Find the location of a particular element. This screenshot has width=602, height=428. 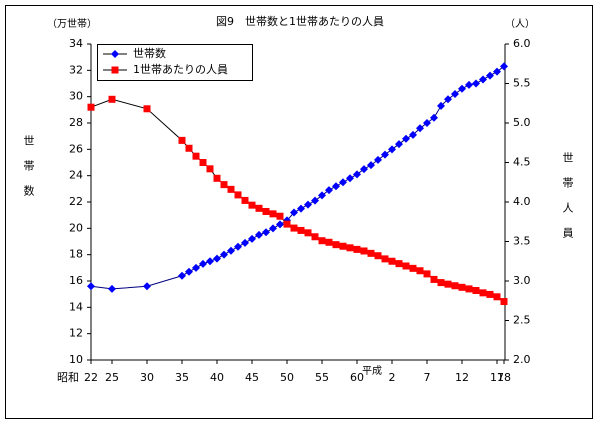

y-unit: （万世帯） is located at coordinates (72, 23).